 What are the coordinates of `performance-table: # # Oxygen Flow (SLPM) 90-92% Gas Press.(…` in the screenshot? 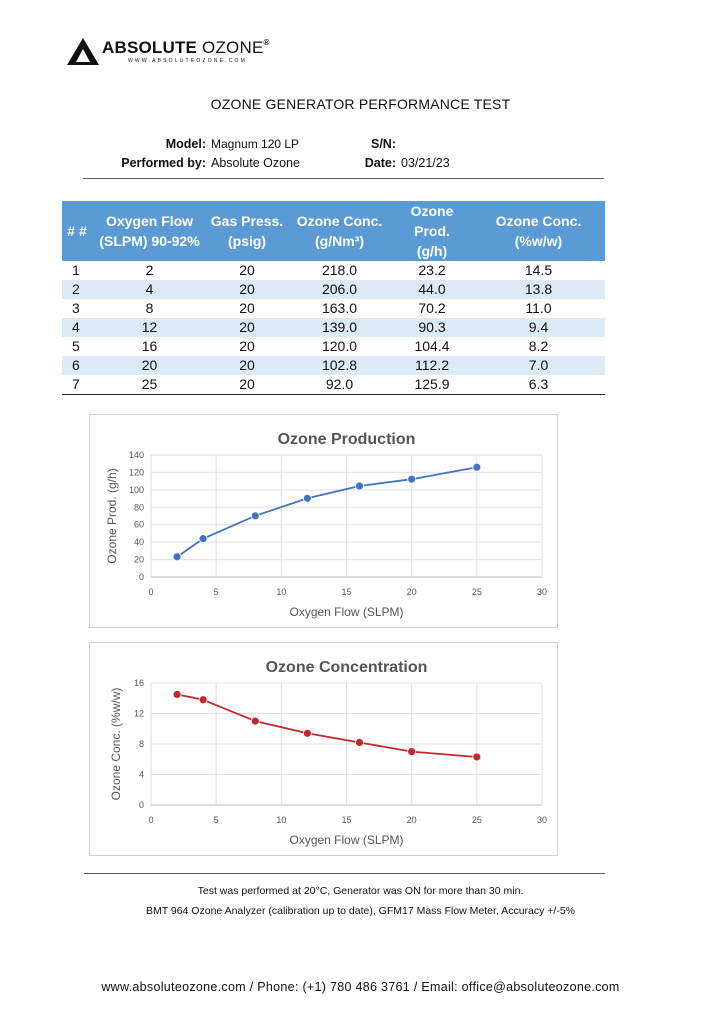 It's located at (333, 298).